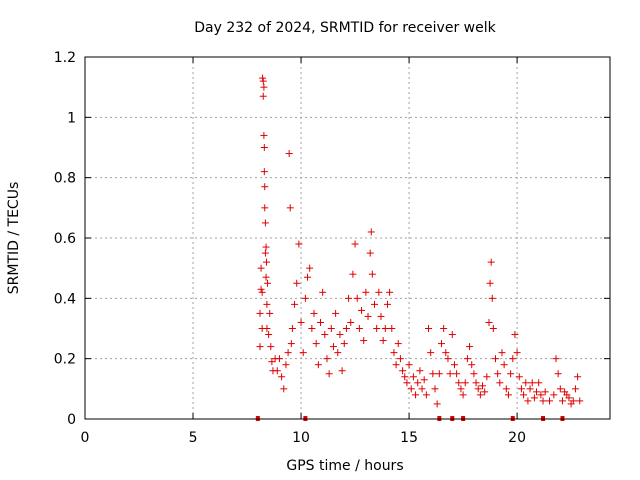  Describe the element at coordinates (14, 238) in the screenshot. I see `y-axis-label: SRMTID / TECUs` at that location.